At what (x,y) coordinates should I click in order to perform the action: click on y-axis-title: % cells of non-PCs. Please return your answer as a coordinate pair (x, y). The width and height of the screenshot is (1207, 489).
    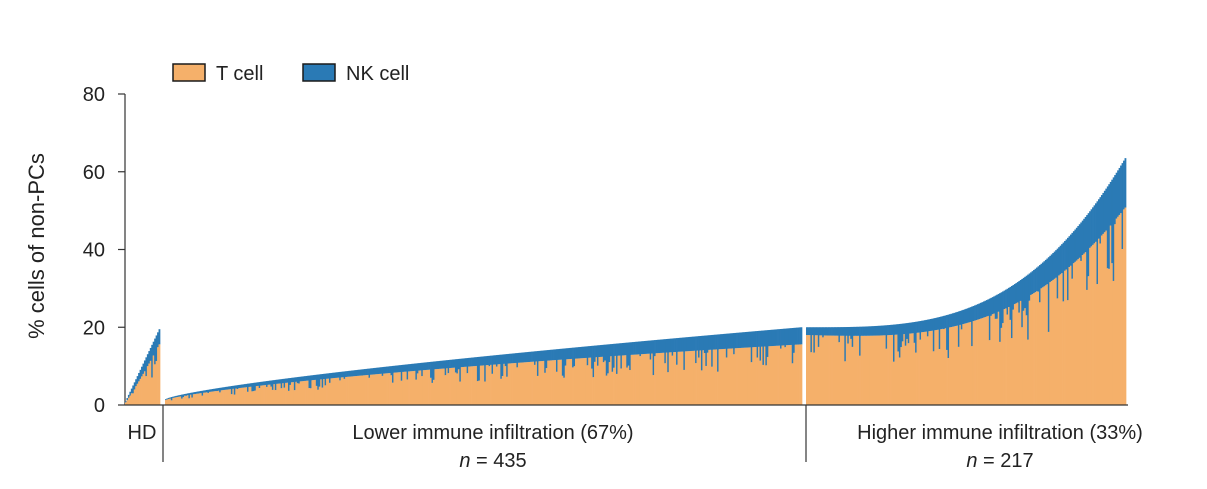
    Looking at the image, I should click on (36, 246).